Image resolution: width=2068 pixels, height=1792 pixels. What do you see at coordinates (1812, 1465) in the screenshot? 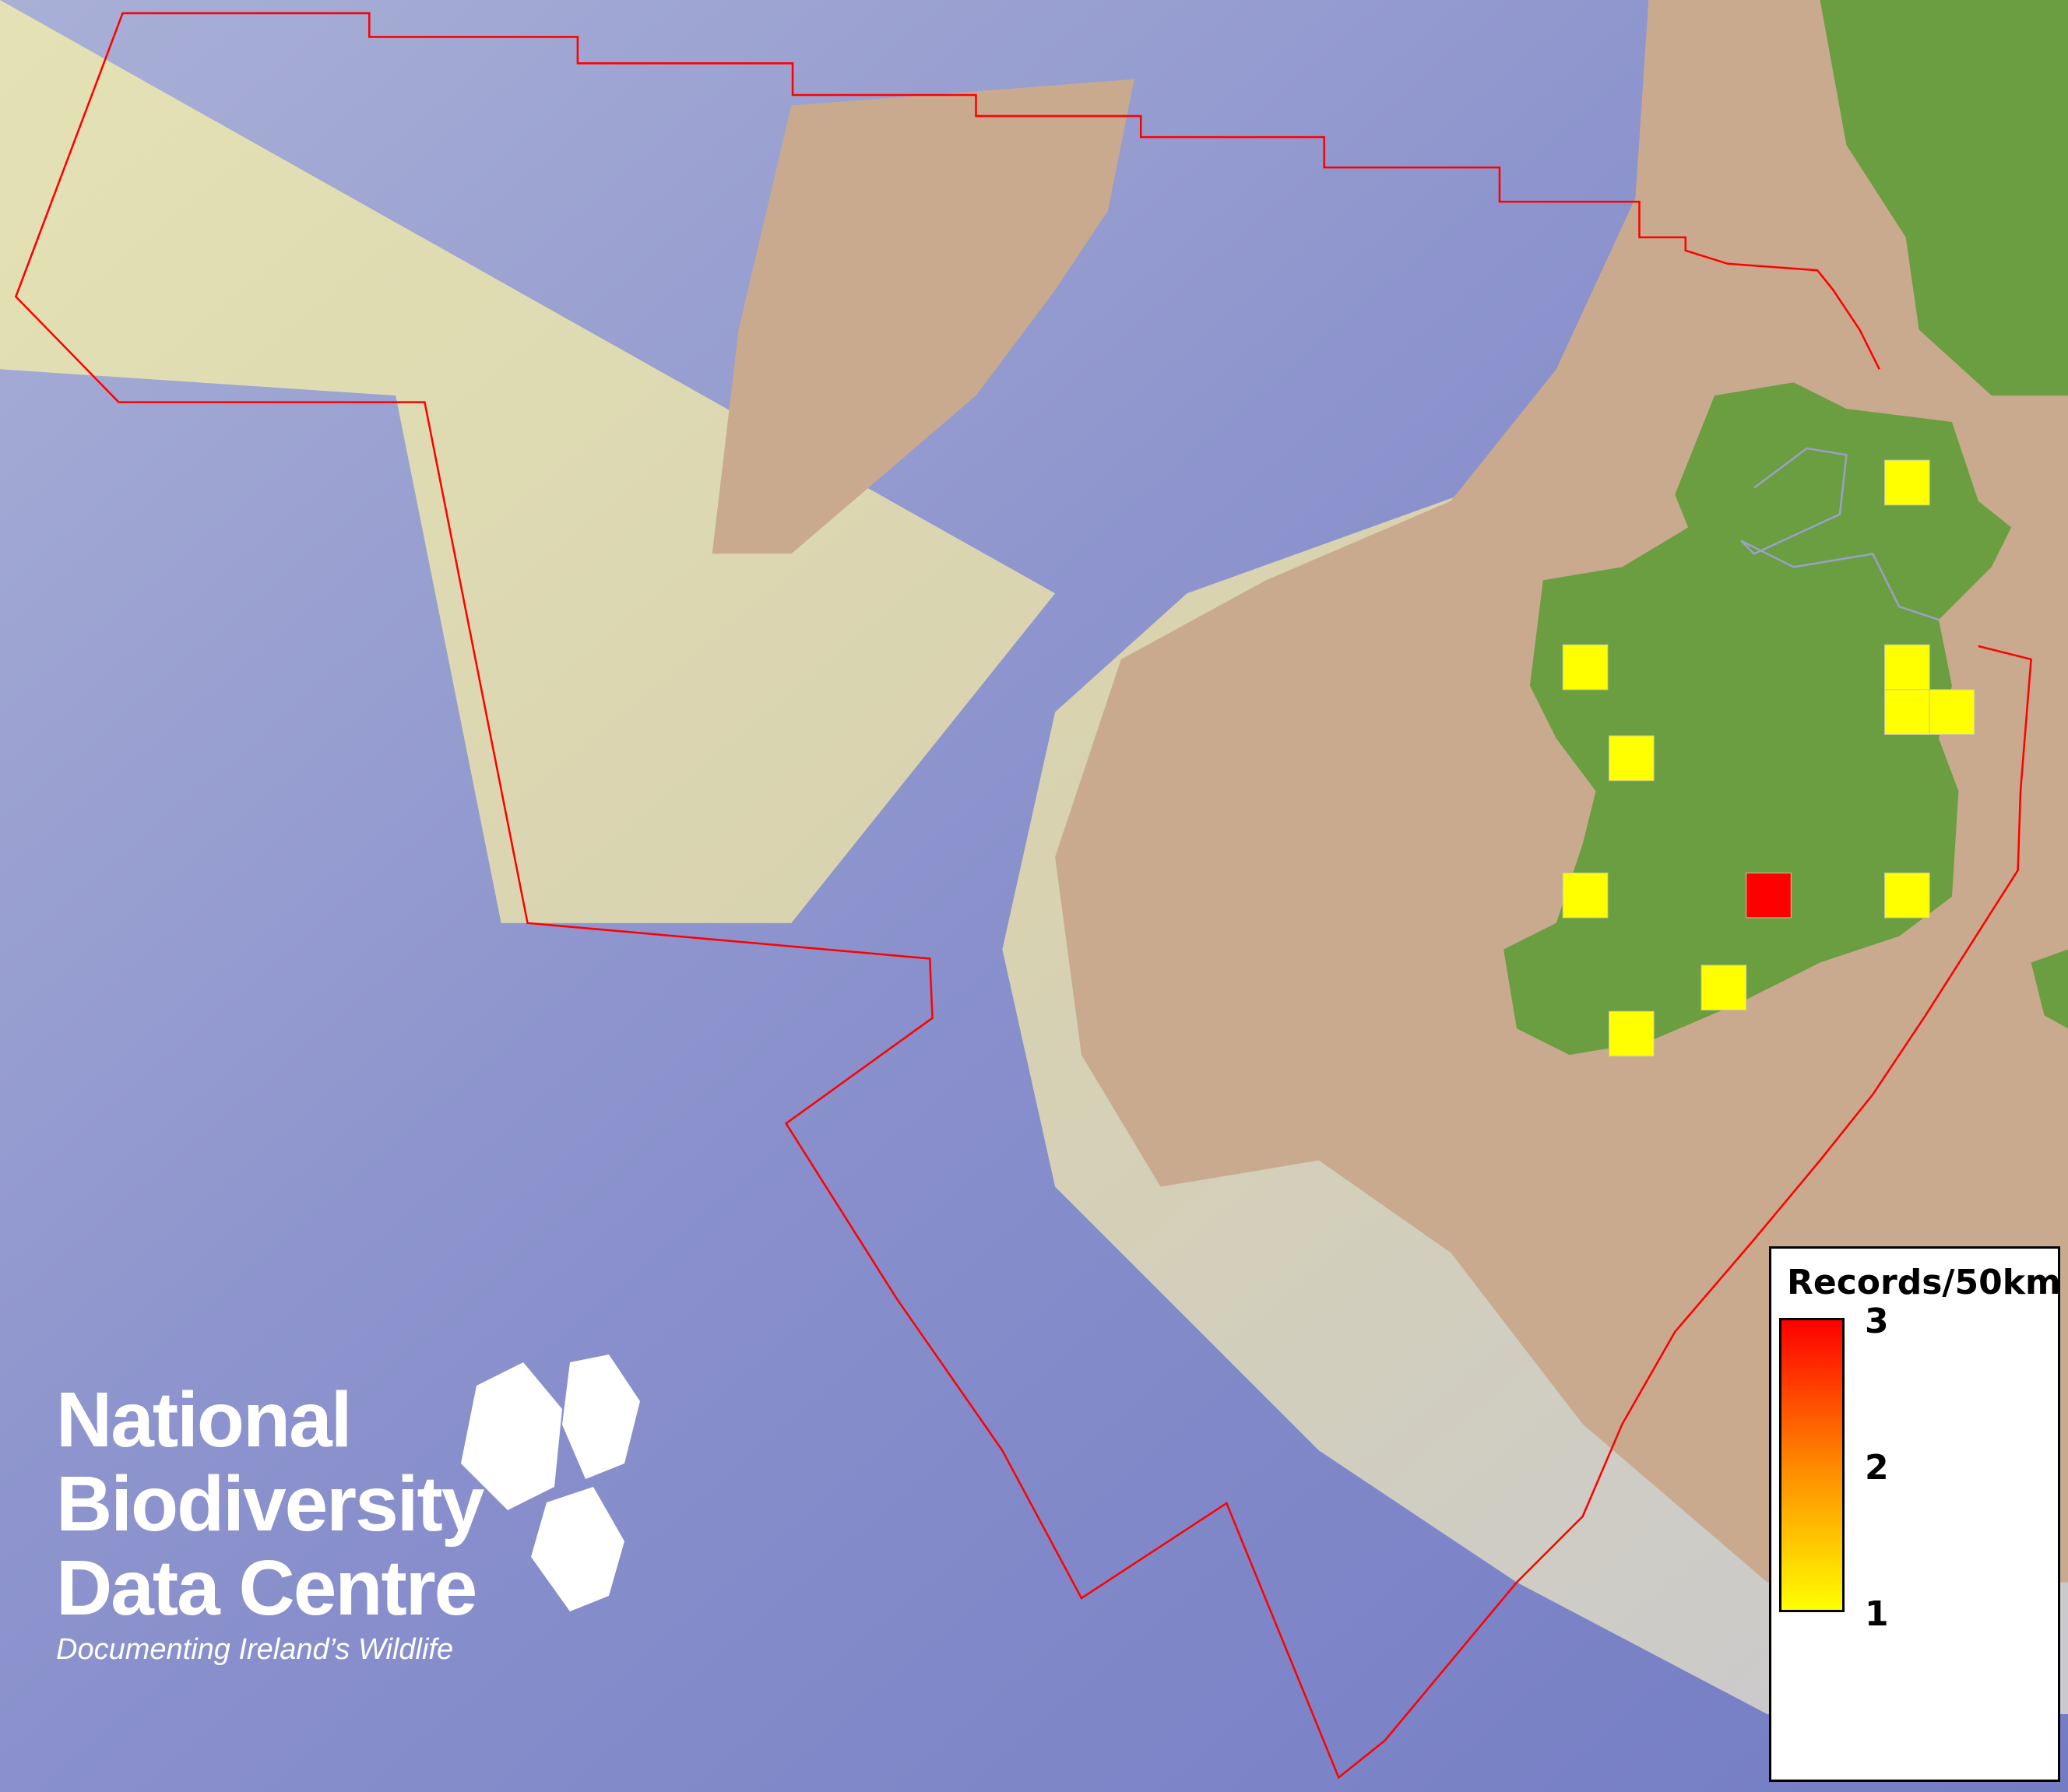
I see `color-ramp` at bounding box center [1812, 1465].